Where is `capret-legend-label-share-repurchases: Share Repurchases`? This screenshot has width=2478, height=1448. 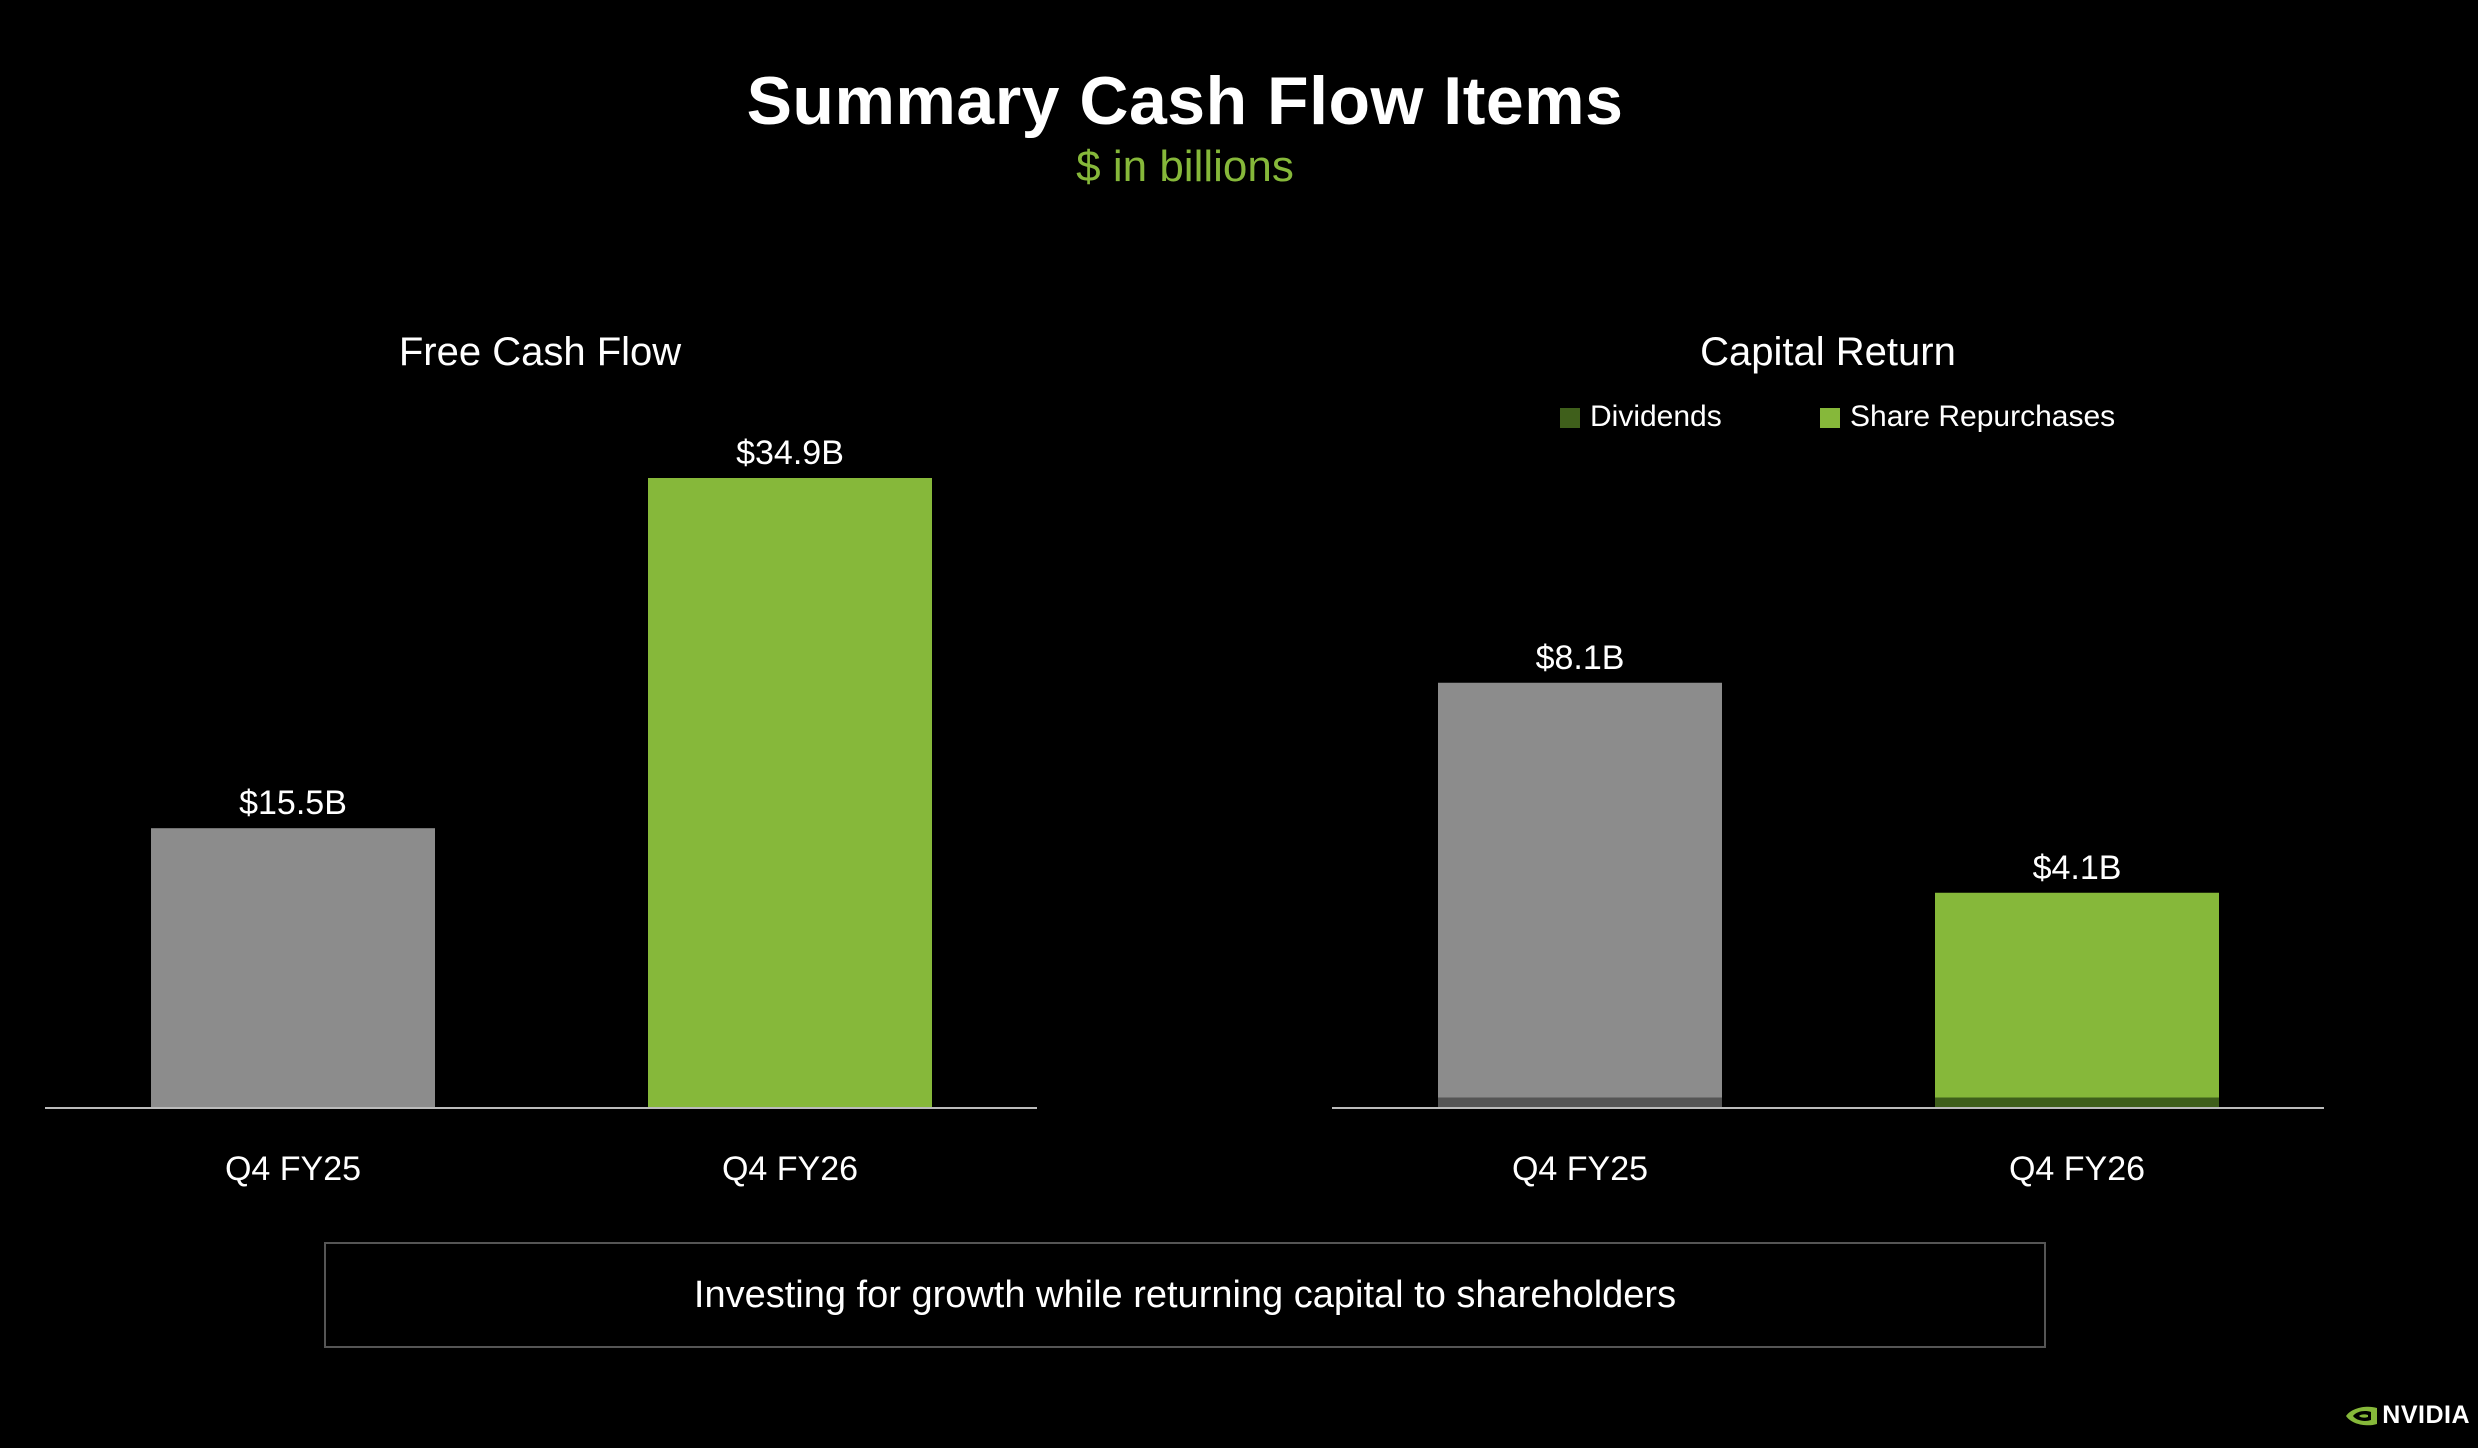
capret-legend-label-share-repurchases: Share Repurchases is located at coordinates (1982, 416).